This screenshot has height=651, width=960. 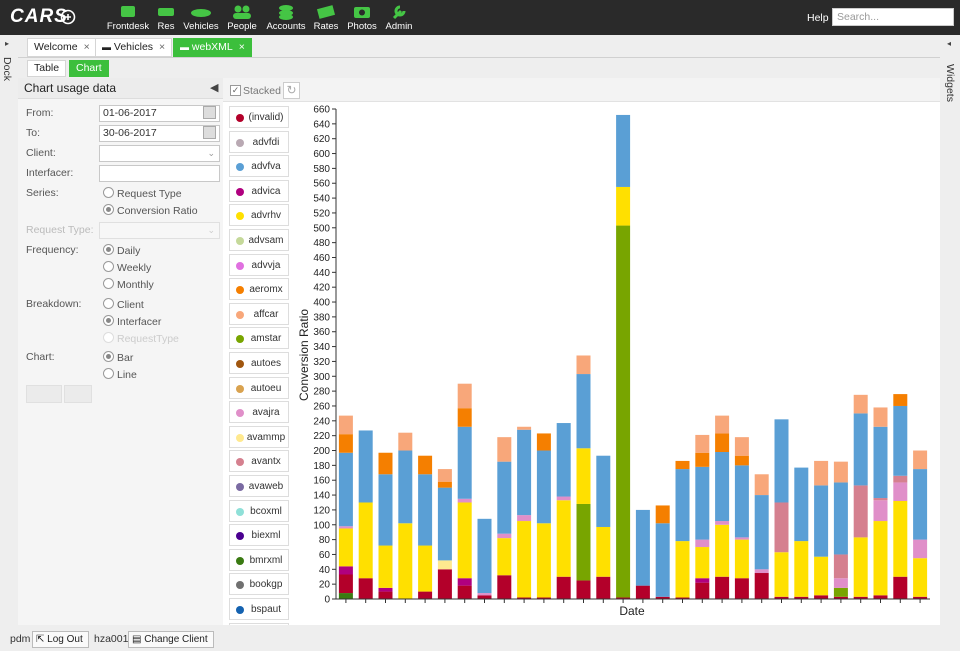 I want to click on y-tick-label: 420, so click(x=321, y=288).